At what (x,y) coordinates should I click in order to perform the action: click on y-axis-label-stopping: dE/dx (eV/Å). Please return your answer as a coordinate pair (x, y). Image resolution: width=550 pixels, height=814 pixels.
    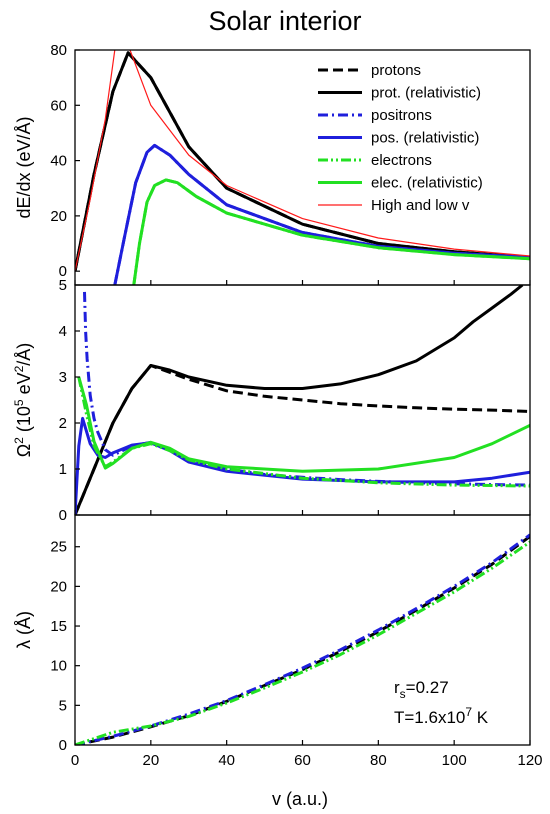
    Looking at the image, I should click on (24, 167).